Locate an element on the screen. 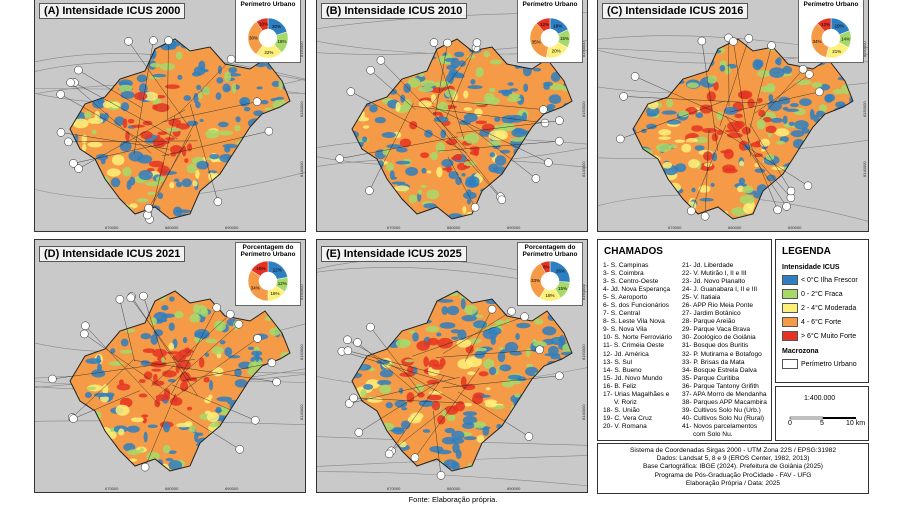 The height and width of the screenshot is (509, 906). coord-label: 680000 is located at coordinates (454, 488).